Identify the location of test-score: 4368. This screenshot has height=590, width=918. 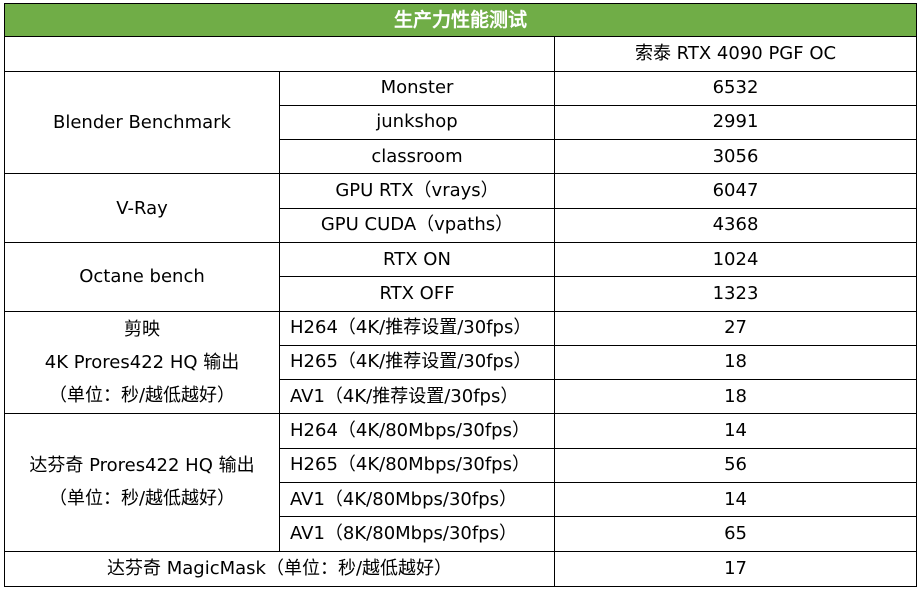
(735, 225).